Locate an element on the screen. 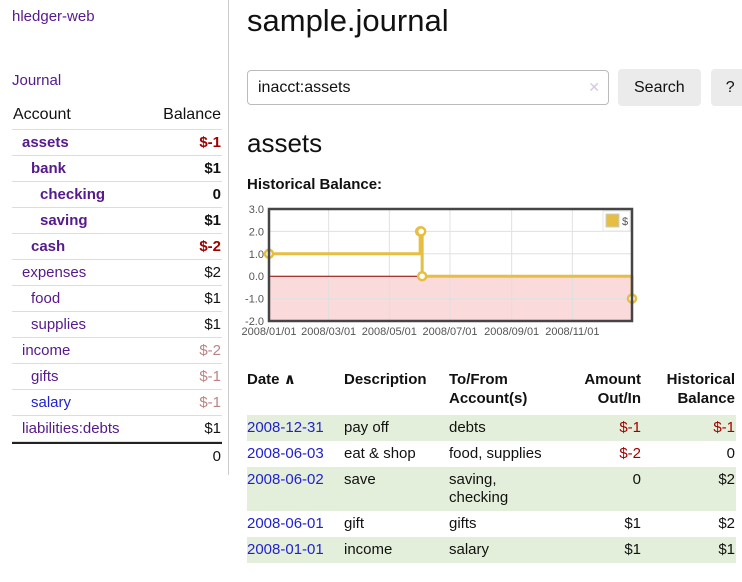 Image resolution: width=742 pixels, height=582 pixels. account-link-gifts: gifts is located at coordinates (45, 376).